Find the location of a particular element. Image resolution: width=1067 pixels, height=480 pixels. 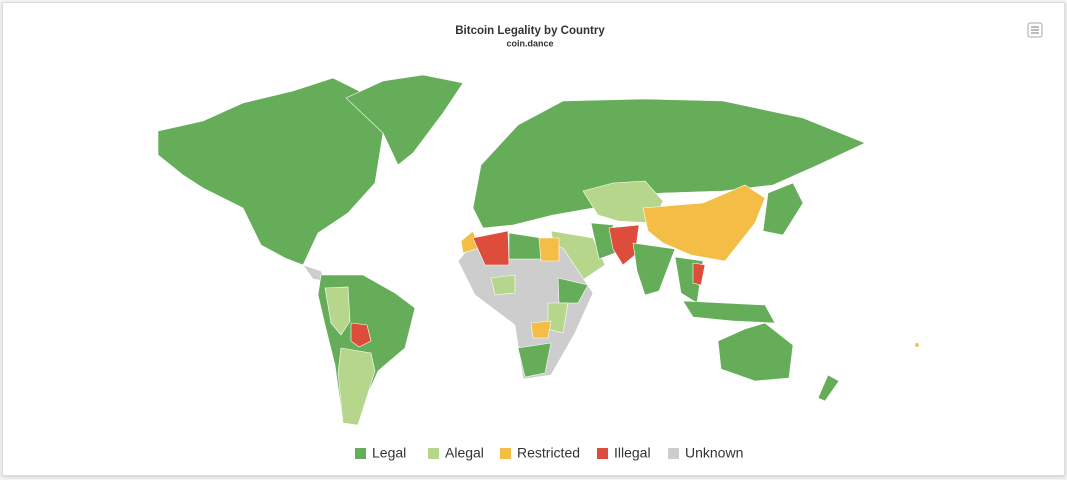

legend-label: Restricted is located at coordinates (548, 453).